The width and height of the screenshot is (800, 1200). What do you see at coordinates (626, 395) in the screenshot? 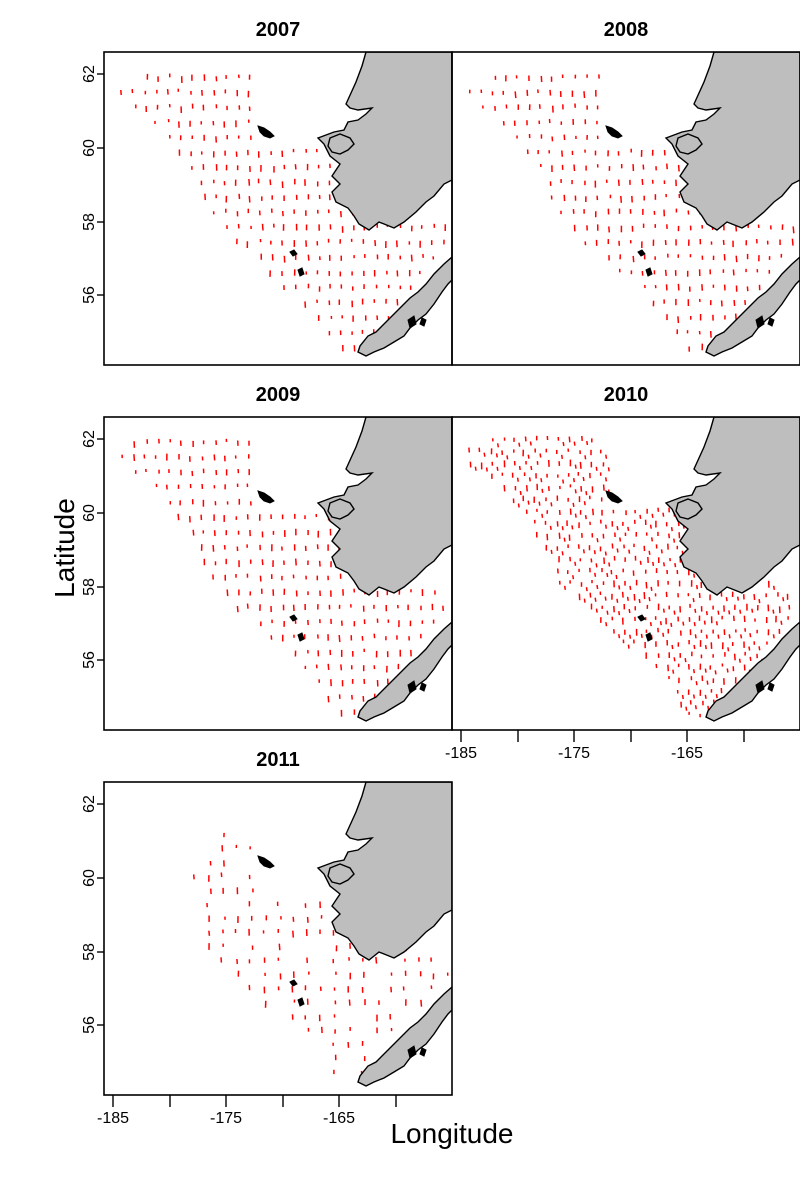
I see `panel-title-2010: 2010` at bounding box center [626, 395].